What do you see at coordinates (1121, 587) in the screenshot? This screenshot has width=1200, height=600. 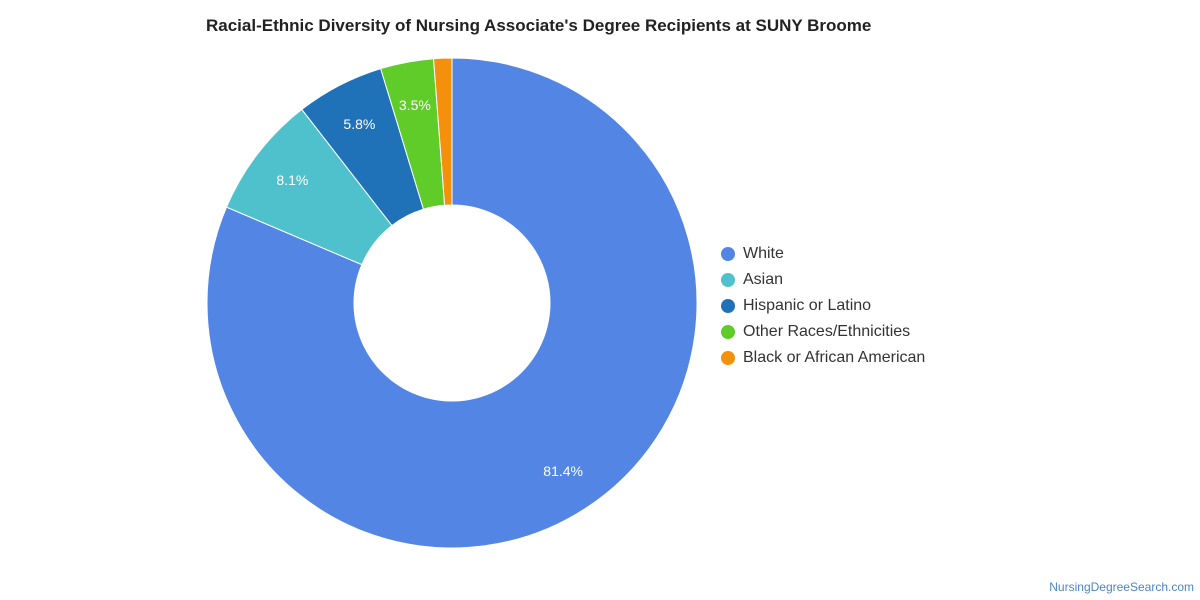 I see `footer-credit: NursingDegreeSearch.com` at bounding box center [1121, 587].